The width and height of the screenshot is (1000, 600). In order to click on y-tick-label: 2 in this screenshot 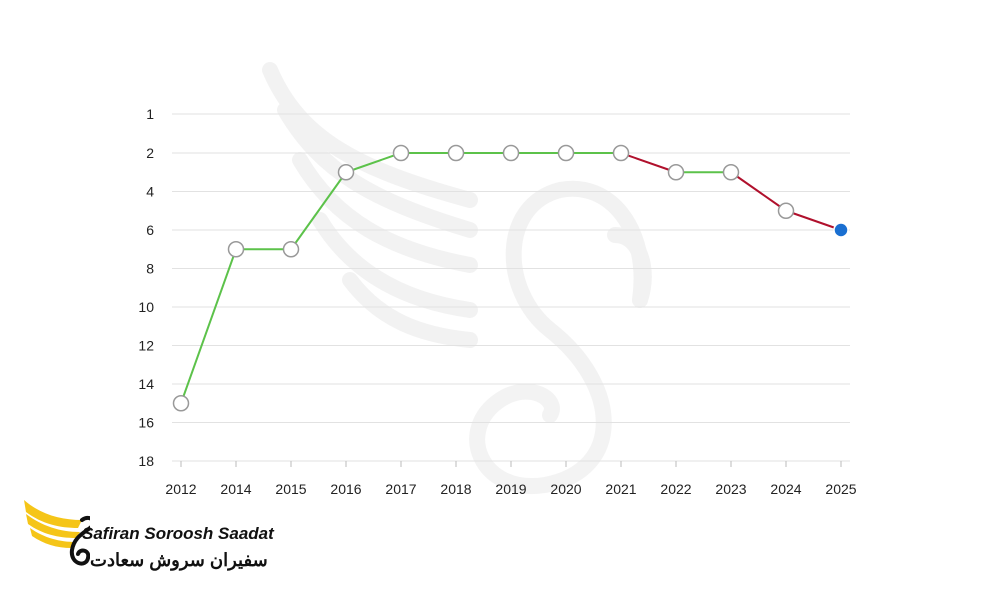, I will do `click(150, 153)`.